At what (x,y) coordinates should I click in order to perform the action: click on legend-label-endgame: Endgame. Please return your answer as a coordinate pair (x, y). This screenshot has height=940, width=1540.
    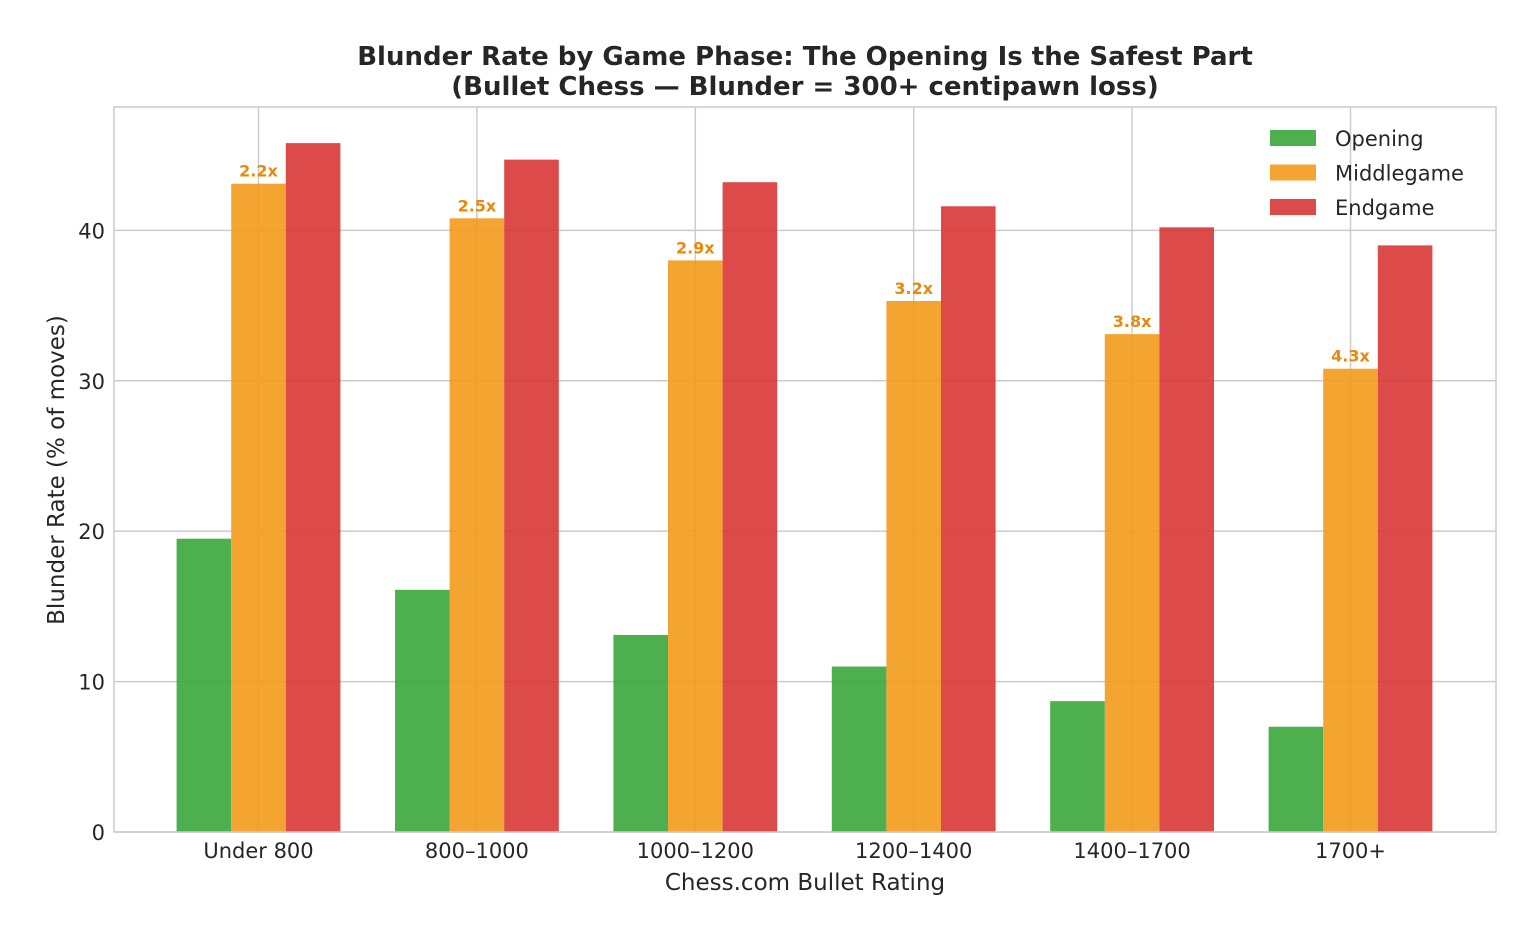
    Looking at the image, I should click on (1384, 208).